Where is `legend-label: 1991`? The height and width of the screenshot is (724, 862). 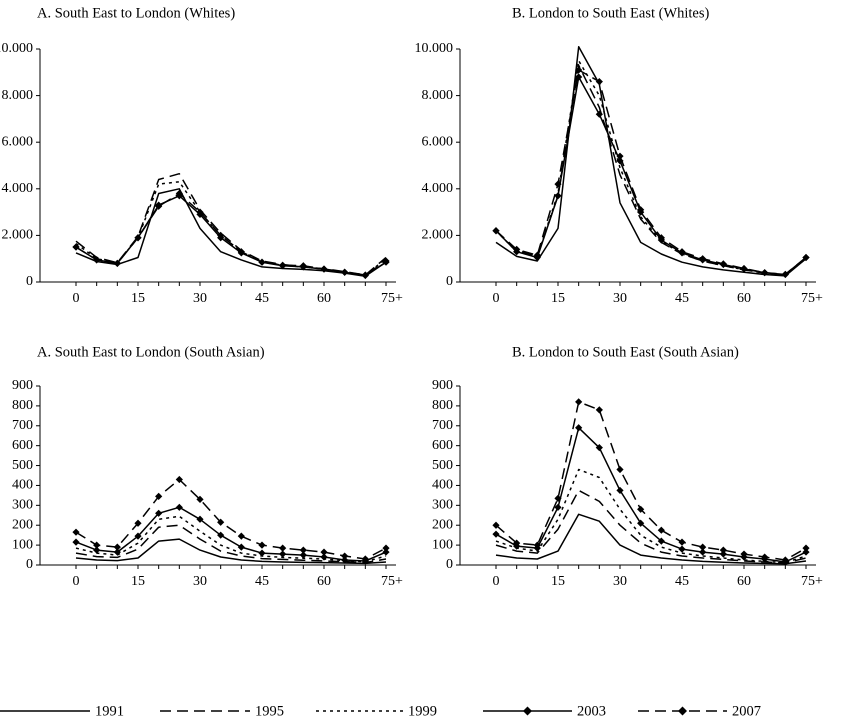 legend-label: 1991 is located at coordinates (109, 711).